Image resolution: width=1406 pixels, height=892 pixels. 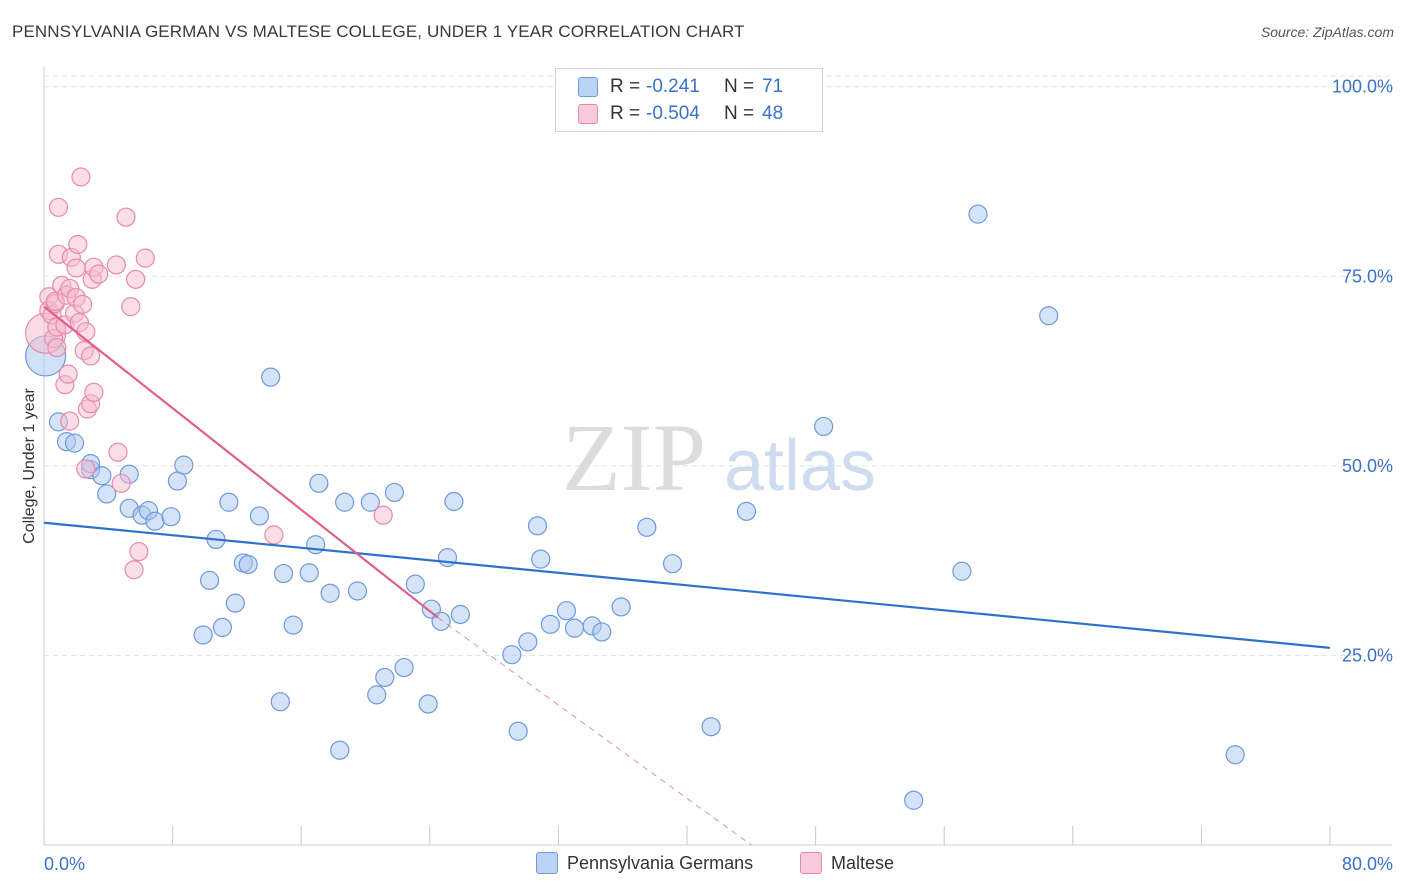 What do you see at coordinates (1327, 32) in the screenshot?
I see `source-credit: Source: ZipAtlas.com` at bounding box center [1327, 32].